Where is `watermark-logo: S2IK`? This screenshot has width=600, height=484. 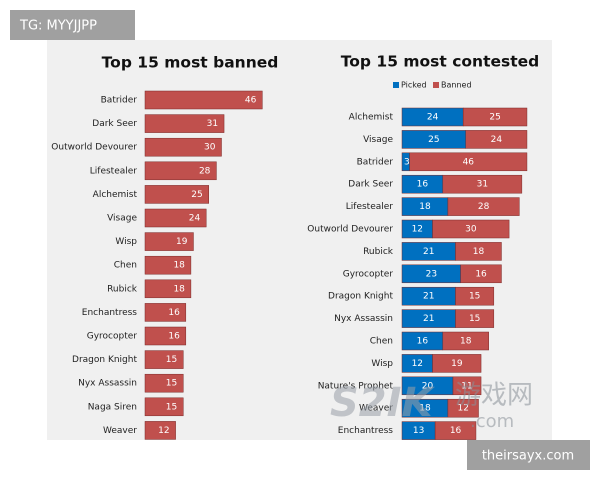 watermark-logo: S2IK is located at coordinates (383, 403).